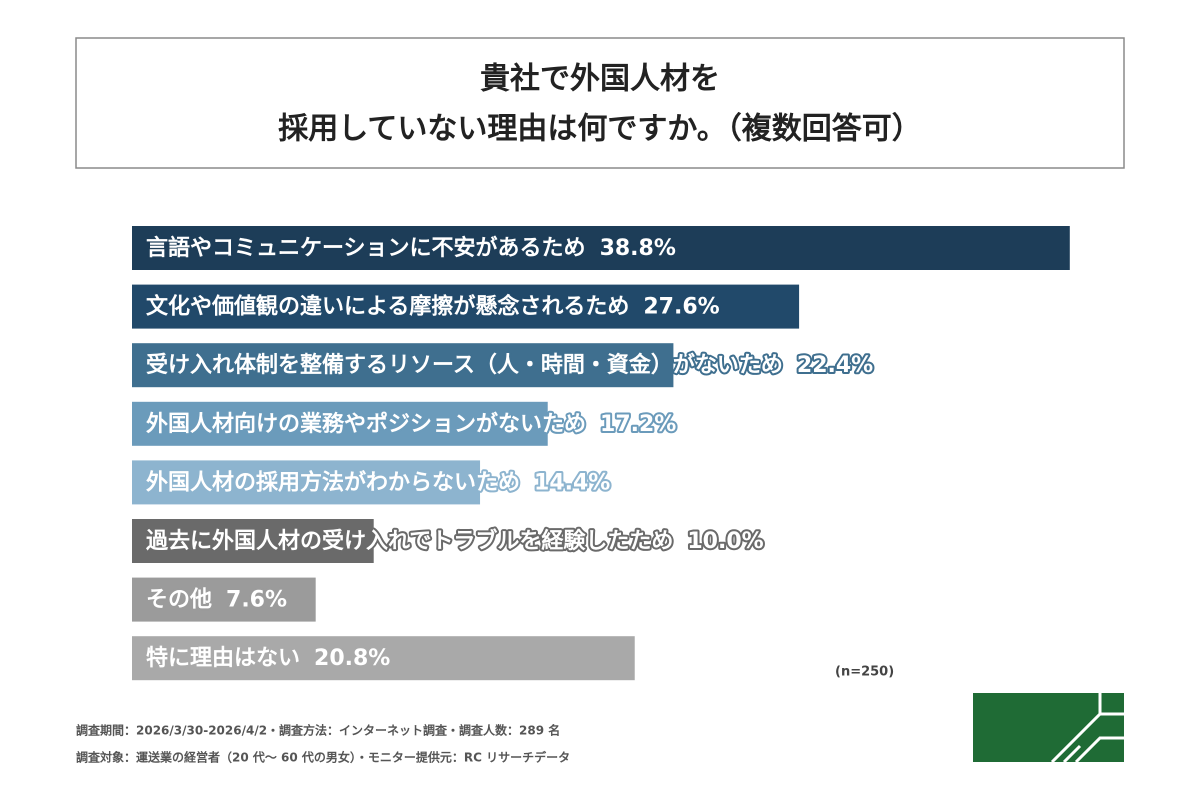 Image resolution: width=1200 pixels, height=800 pixels. Describe the element at coordinates (366, 424) in the screenshot. I see `category-label: 外国人材向けの業務やポジションがないため` at that location.